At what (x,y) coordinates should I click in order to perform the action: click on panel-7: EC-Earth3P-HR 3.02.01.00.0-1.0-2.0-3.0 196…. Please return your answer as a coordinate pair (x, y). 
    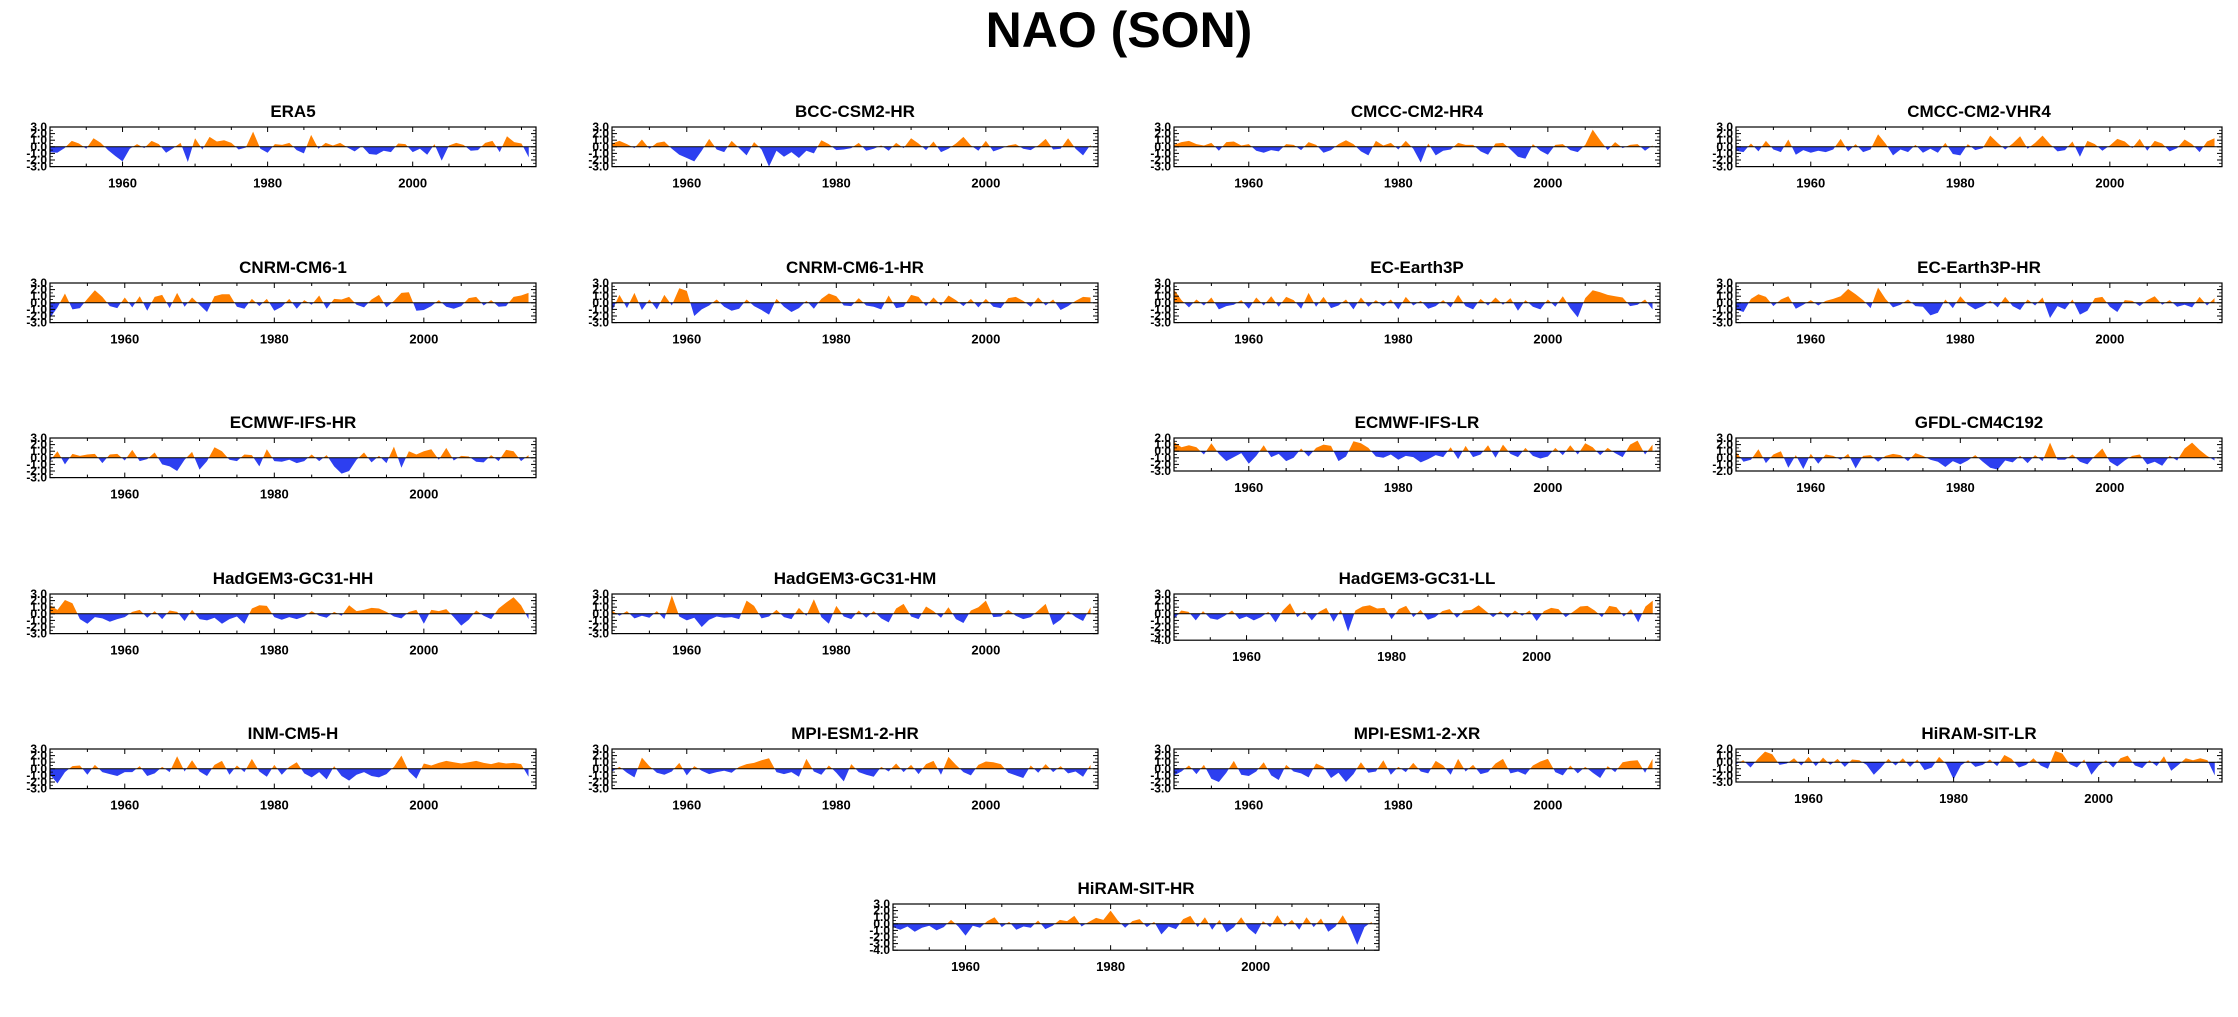
    Looking at the image, I should click on (1967, 302).